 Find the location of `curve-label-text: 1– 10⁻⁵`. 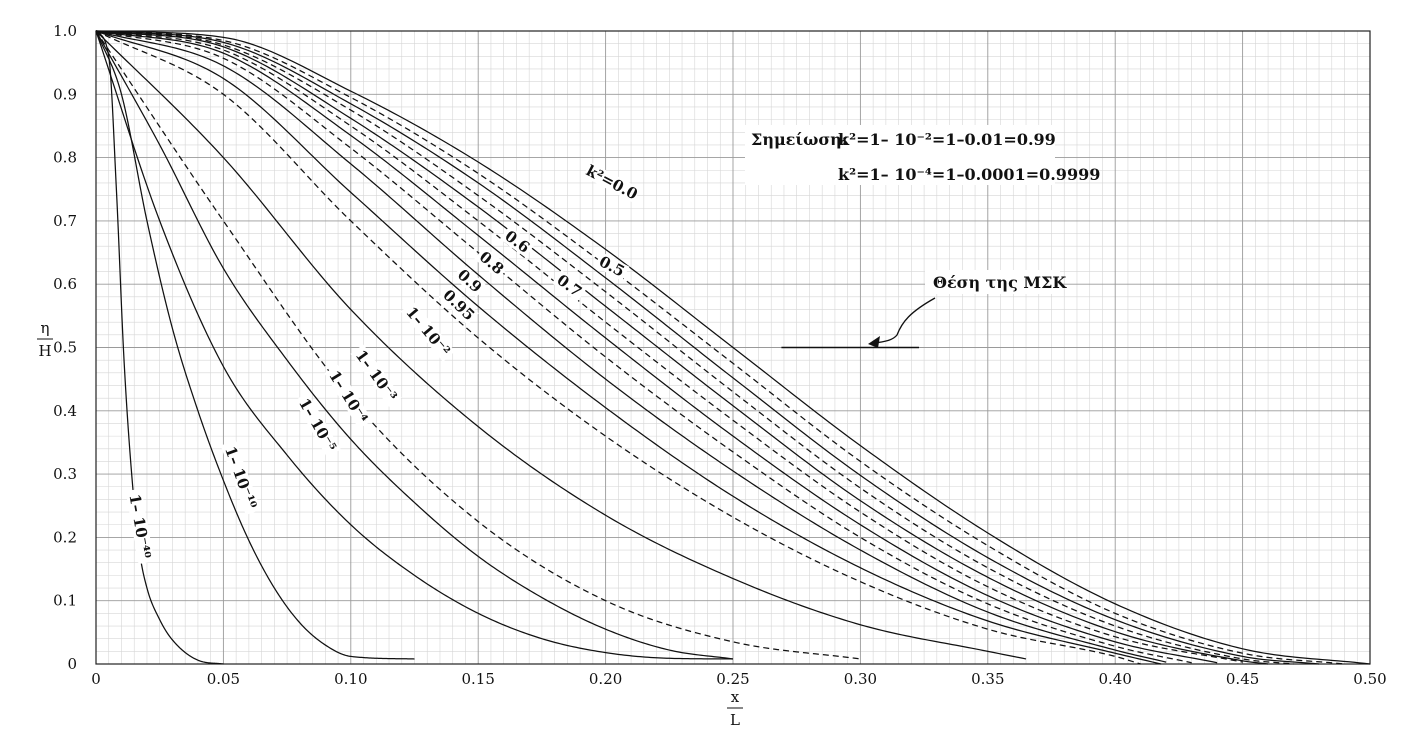

curve-label-text: 1– 10⁻⁵ is located at coordinates (317, 425).